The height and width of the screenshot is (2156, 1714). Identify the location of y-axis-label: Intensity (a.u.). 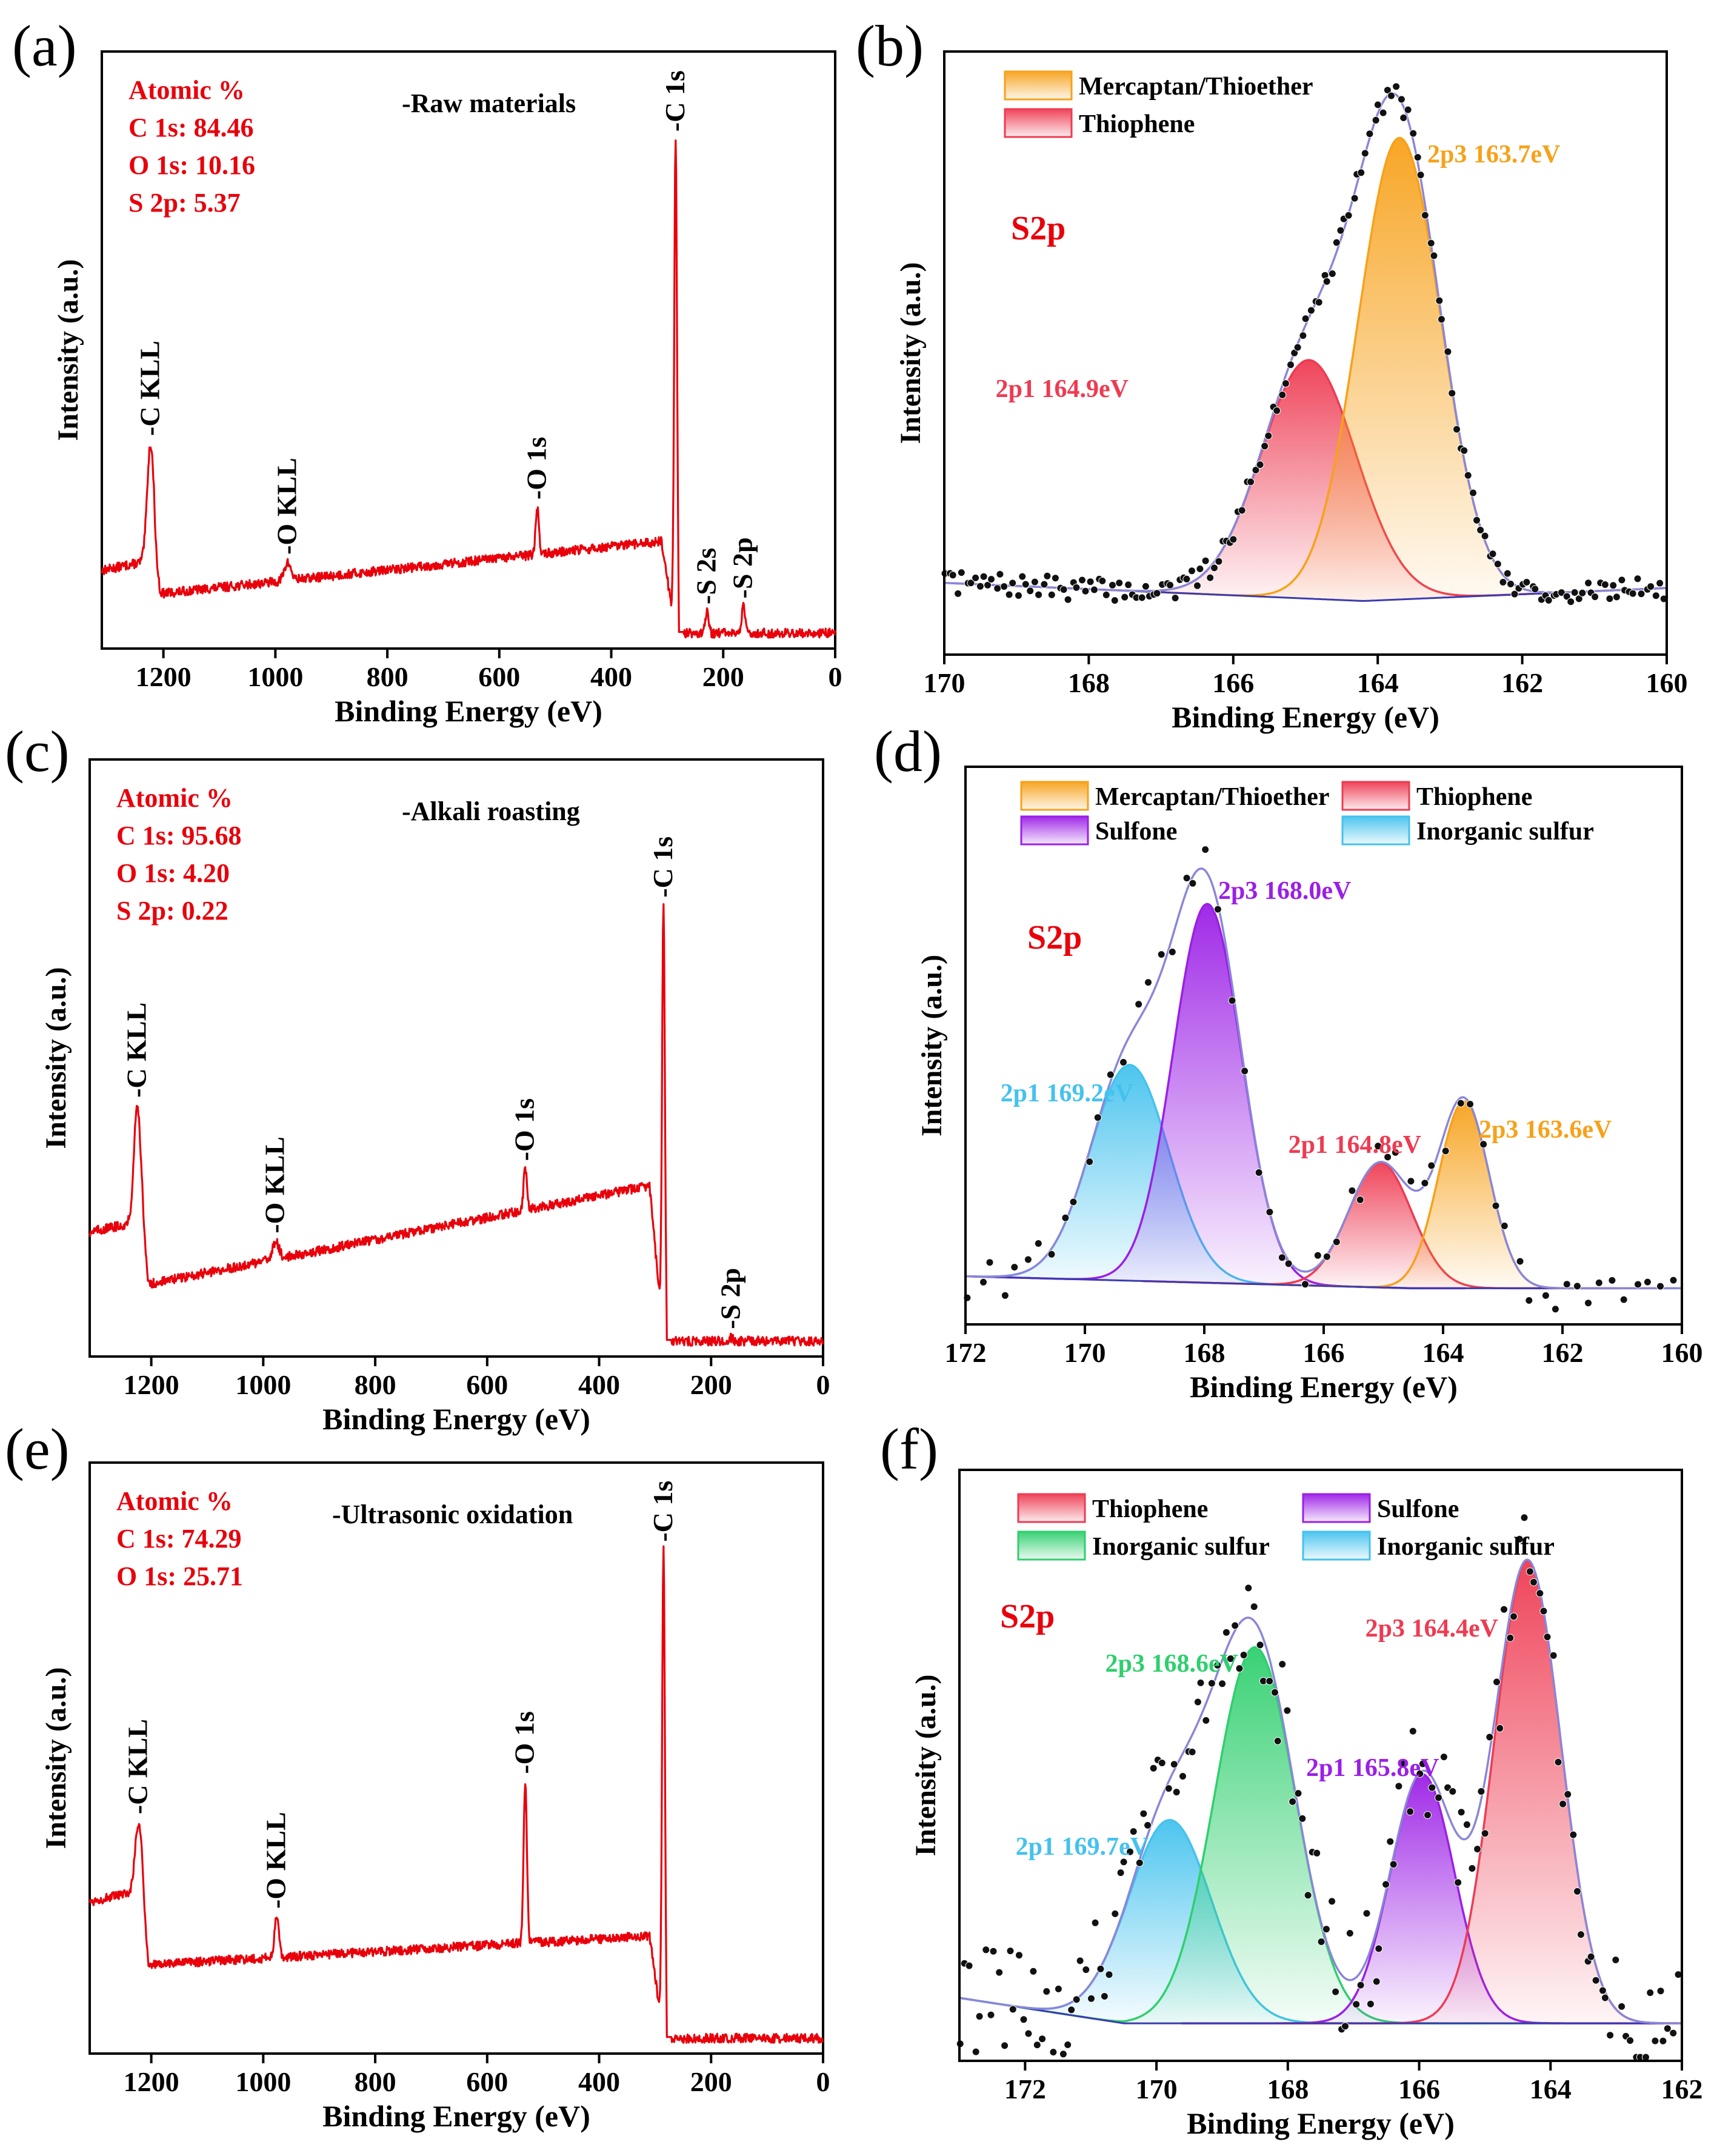
(932, 1045).